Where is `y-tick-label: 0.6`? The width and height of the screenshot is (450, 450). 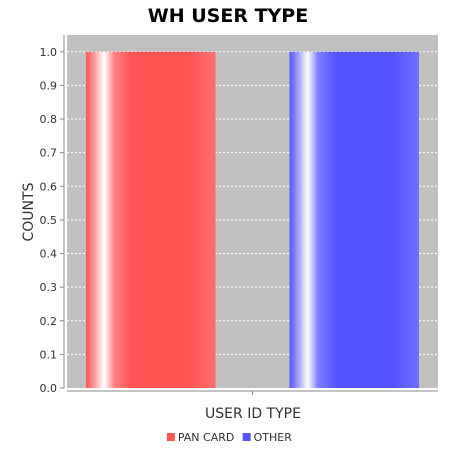 y-tick-label: 0.6 is located at coordinates (49, 186).